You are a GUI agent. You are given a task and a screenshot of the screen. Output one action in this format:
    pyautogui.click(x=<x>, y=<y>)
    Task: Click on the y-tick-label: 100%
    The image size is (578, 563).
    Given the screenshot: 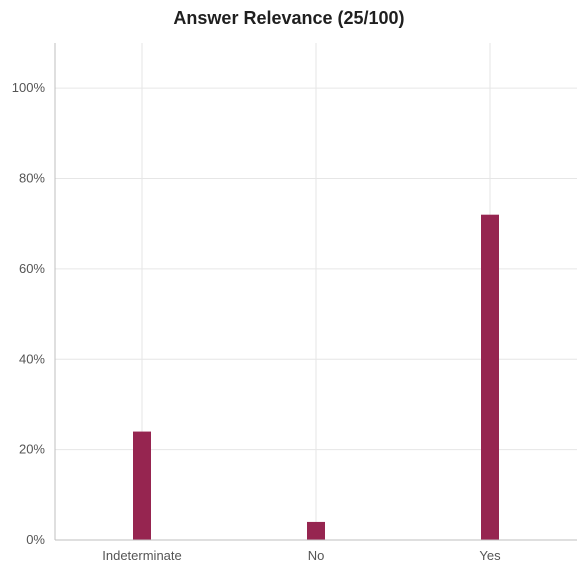 What is the action you would take?
    pyautogui.click(x=29, y=87)
    